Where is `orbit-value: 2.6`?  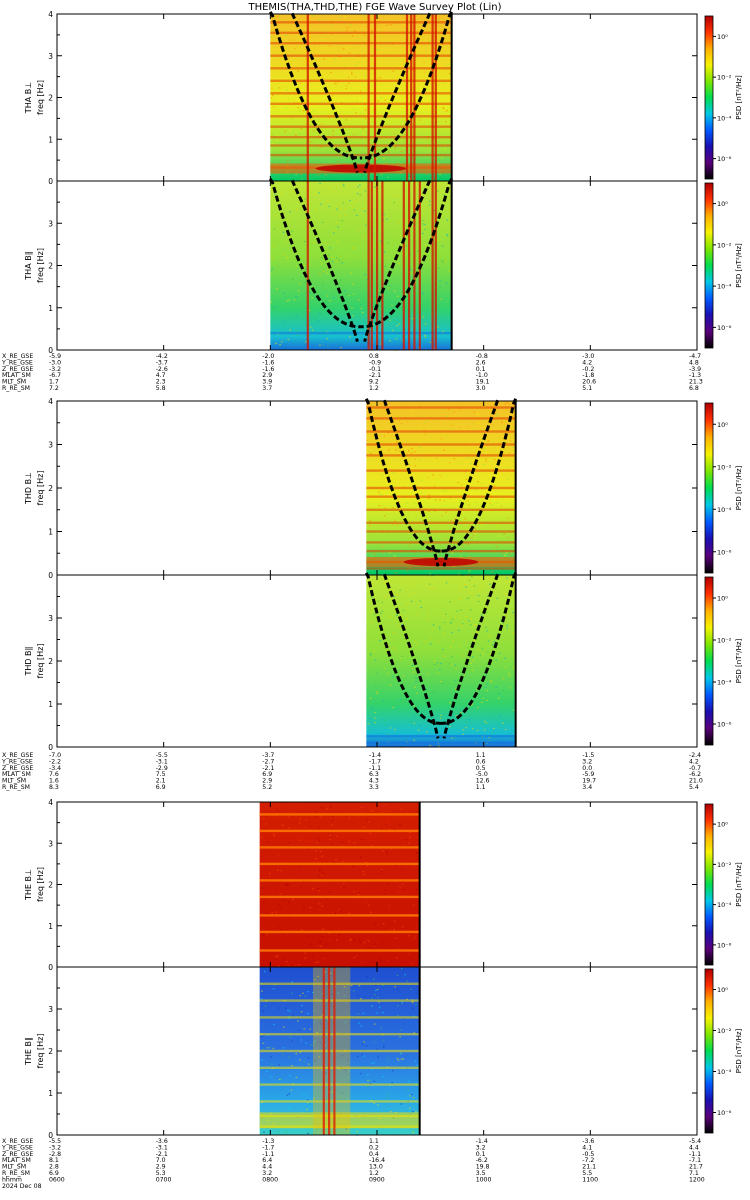 orbit-value: 2.6 is located at coordinates (481, 362).